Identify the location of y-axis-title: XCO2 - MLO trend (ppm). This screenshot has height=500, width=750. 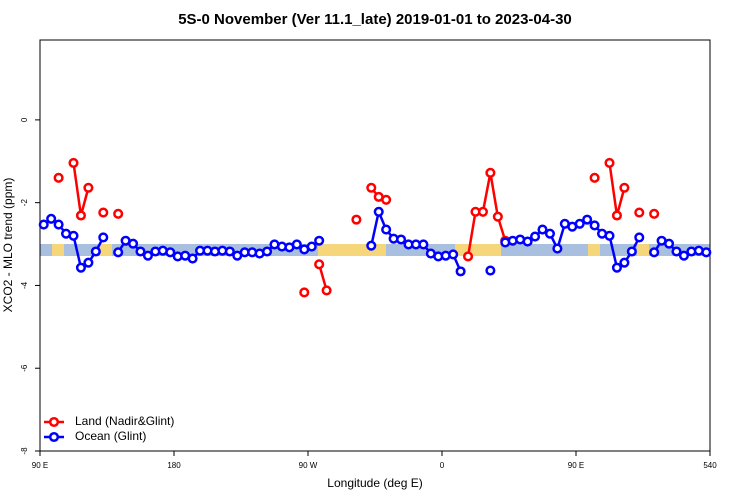
(8, 245).